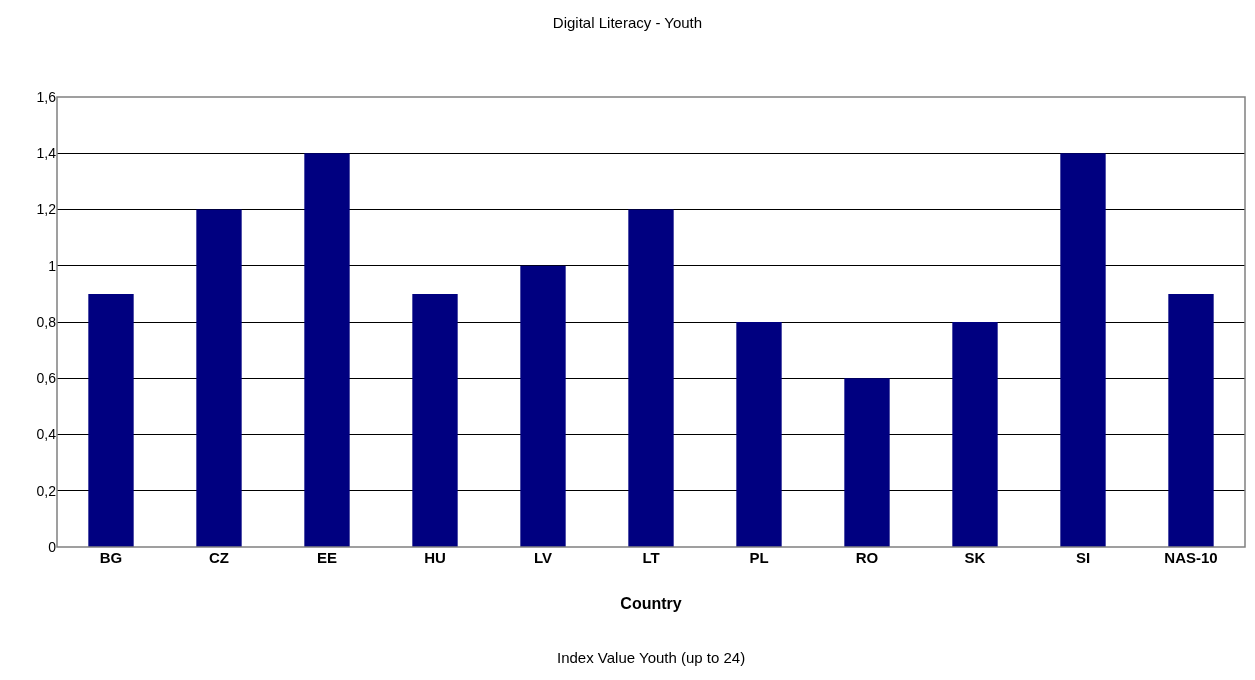 The width and height of the screenshot is (1255, 680). I want to click on x-tick-label: PL, so click(759, 557).